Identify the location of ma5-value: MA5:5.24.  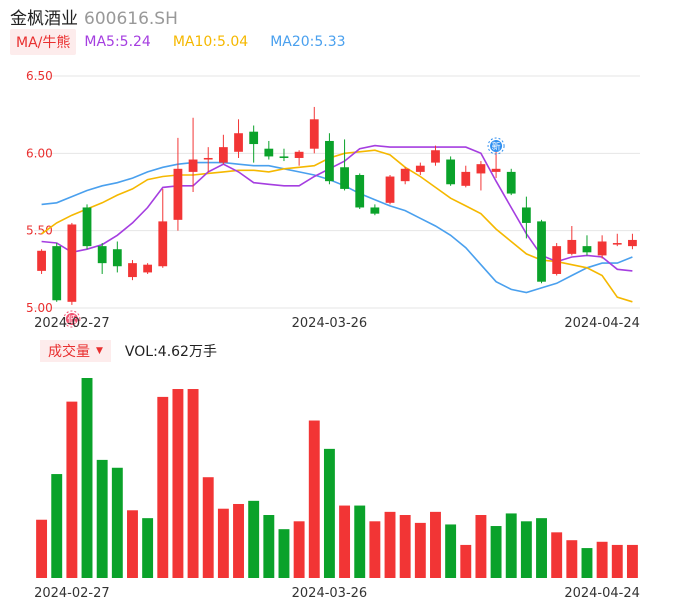
(117, 42).